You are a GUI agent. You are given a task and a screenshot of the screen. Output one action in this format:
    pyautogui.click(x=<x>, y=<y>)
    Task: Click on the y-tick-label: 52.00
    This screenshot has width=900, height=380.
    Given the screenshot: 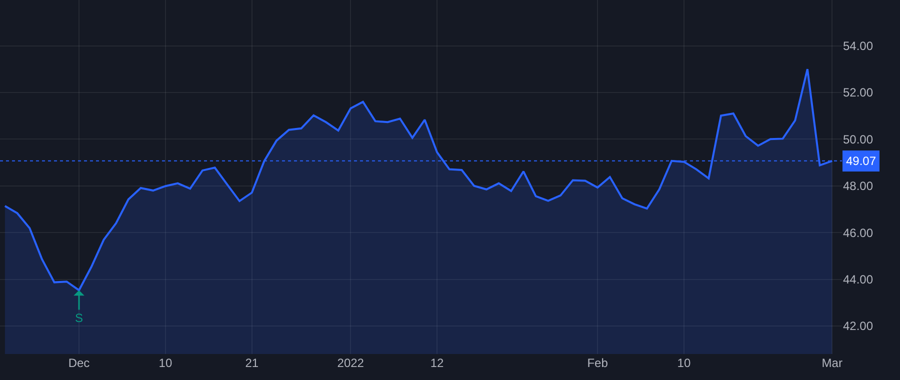 What is the action you would take?
    pyautogui.click(x=858, y=93)
    